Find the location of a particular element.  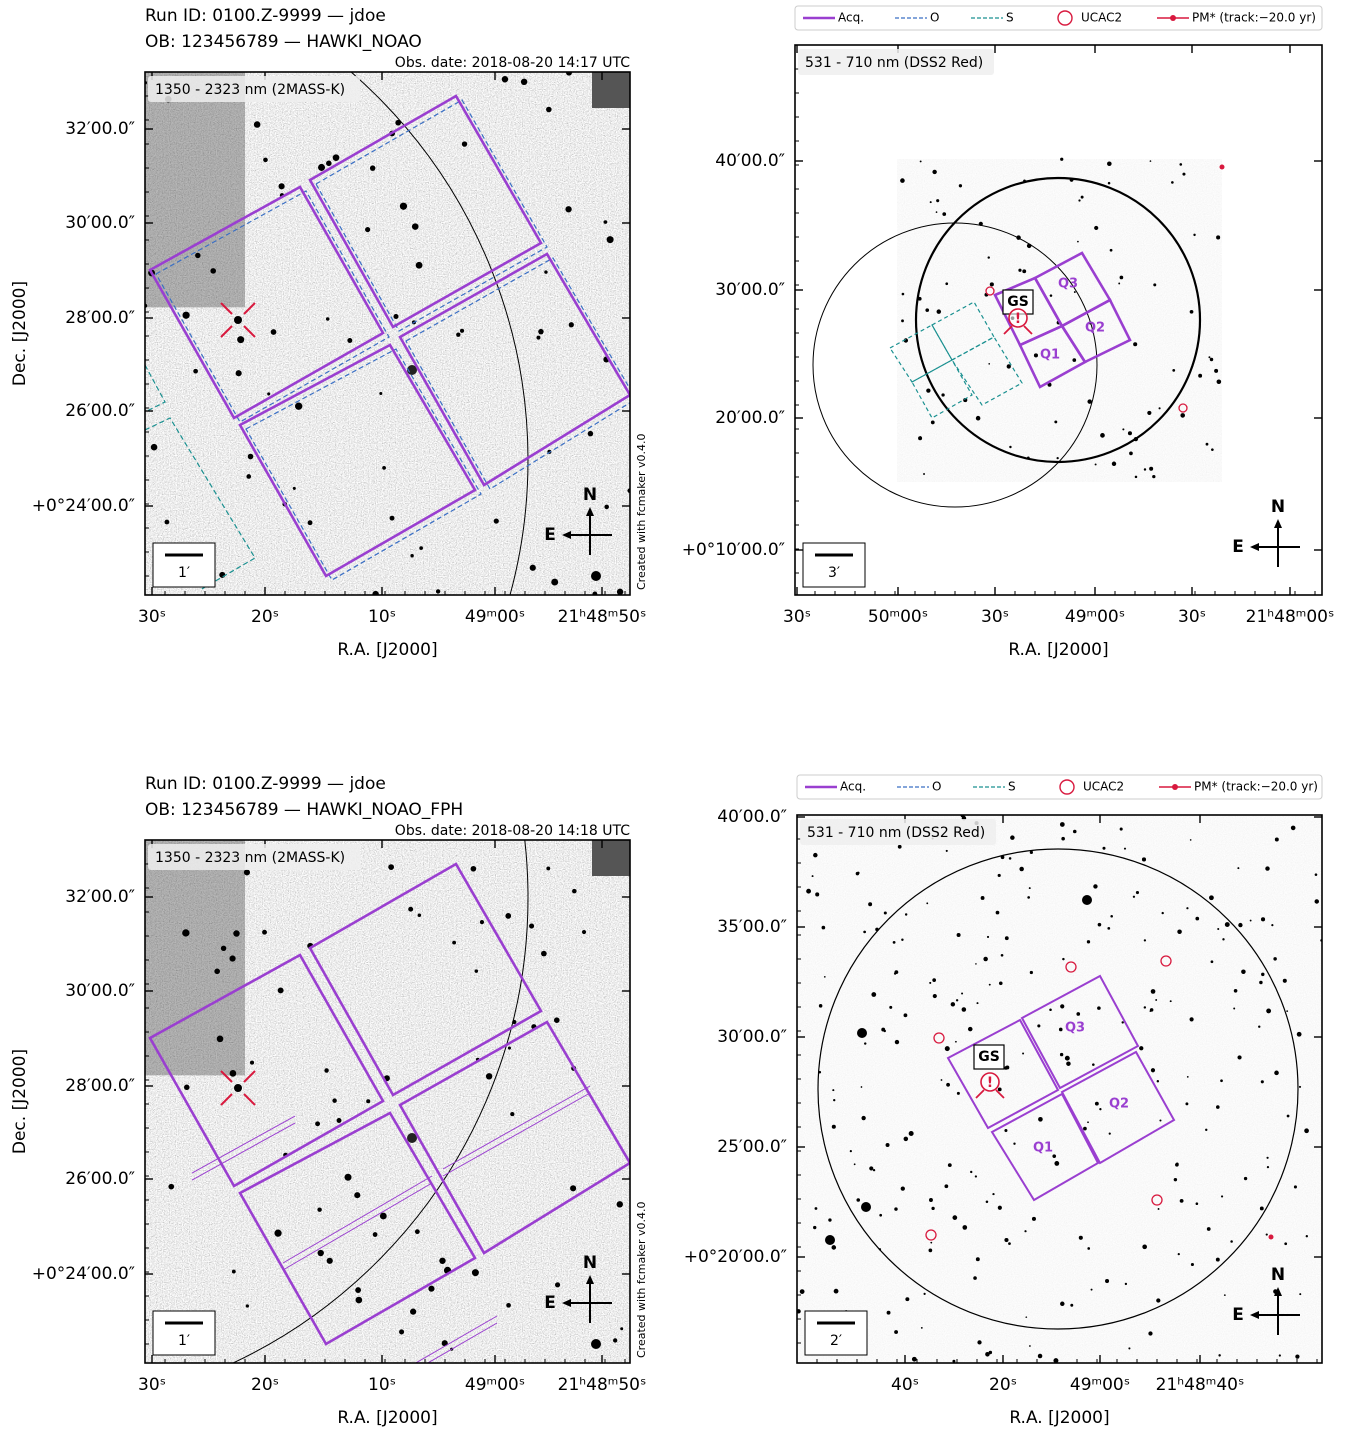

guide-star-tick is located at coordinates (1028, 330).